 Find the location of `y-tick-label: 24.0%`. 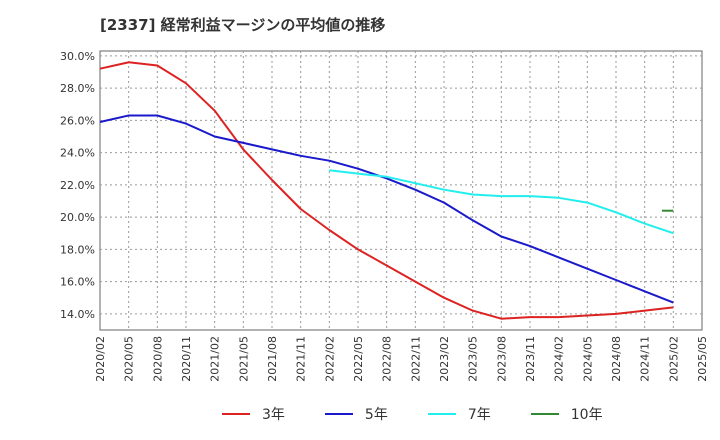

y-tick-label: 24.0% is located at coordinates (77, 153).